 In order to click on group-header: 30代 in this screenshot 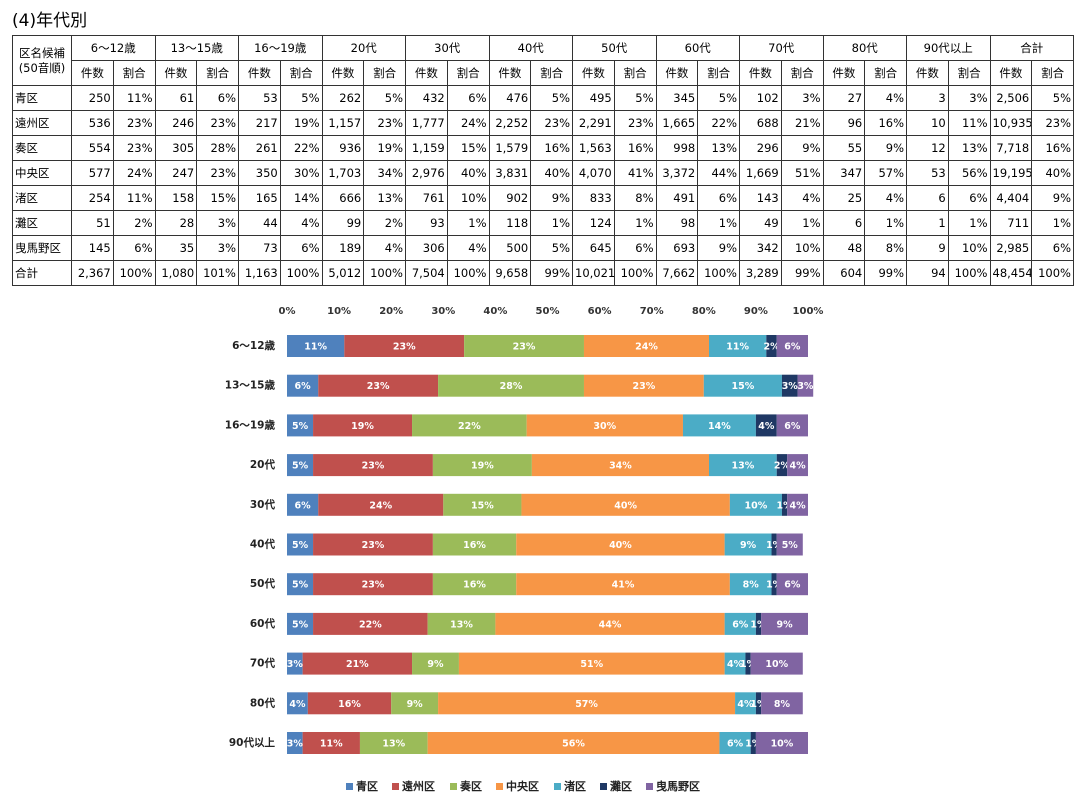, I will do `click(447, 48)`.